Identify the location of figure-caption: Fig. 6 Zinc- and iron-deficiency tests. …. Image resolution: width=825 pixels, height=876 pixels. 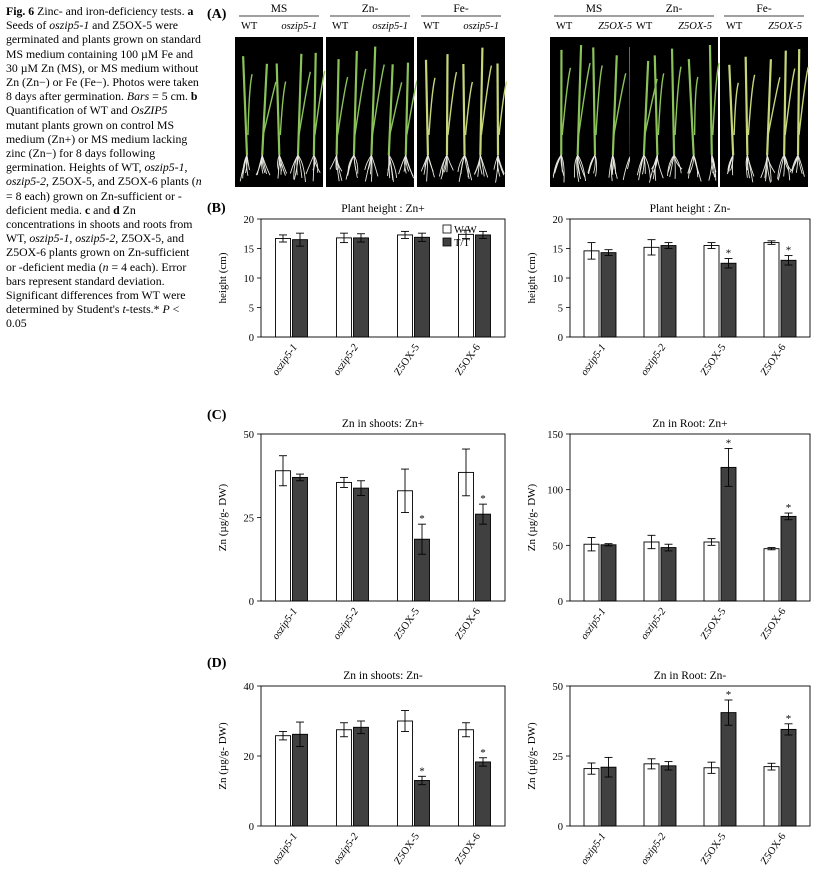
(104, 167).